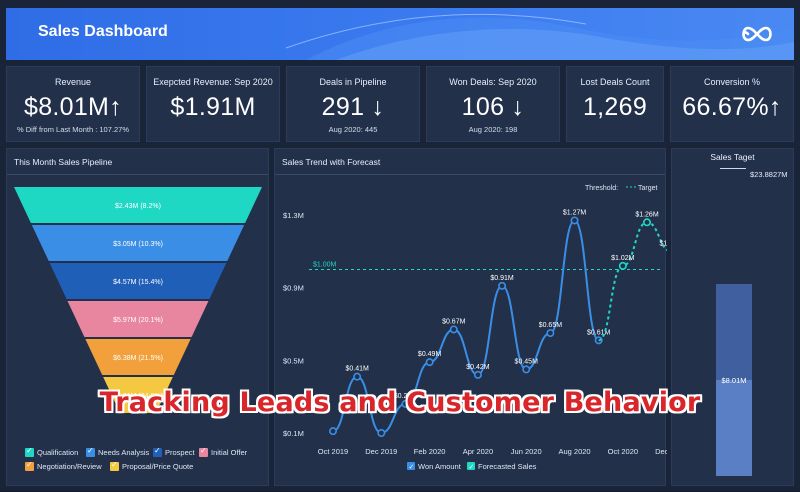  What do you see at coordinates (229, 452) in the screenshot?
I see `legend-label: Initial Offer` at bounding box center [229, 452].